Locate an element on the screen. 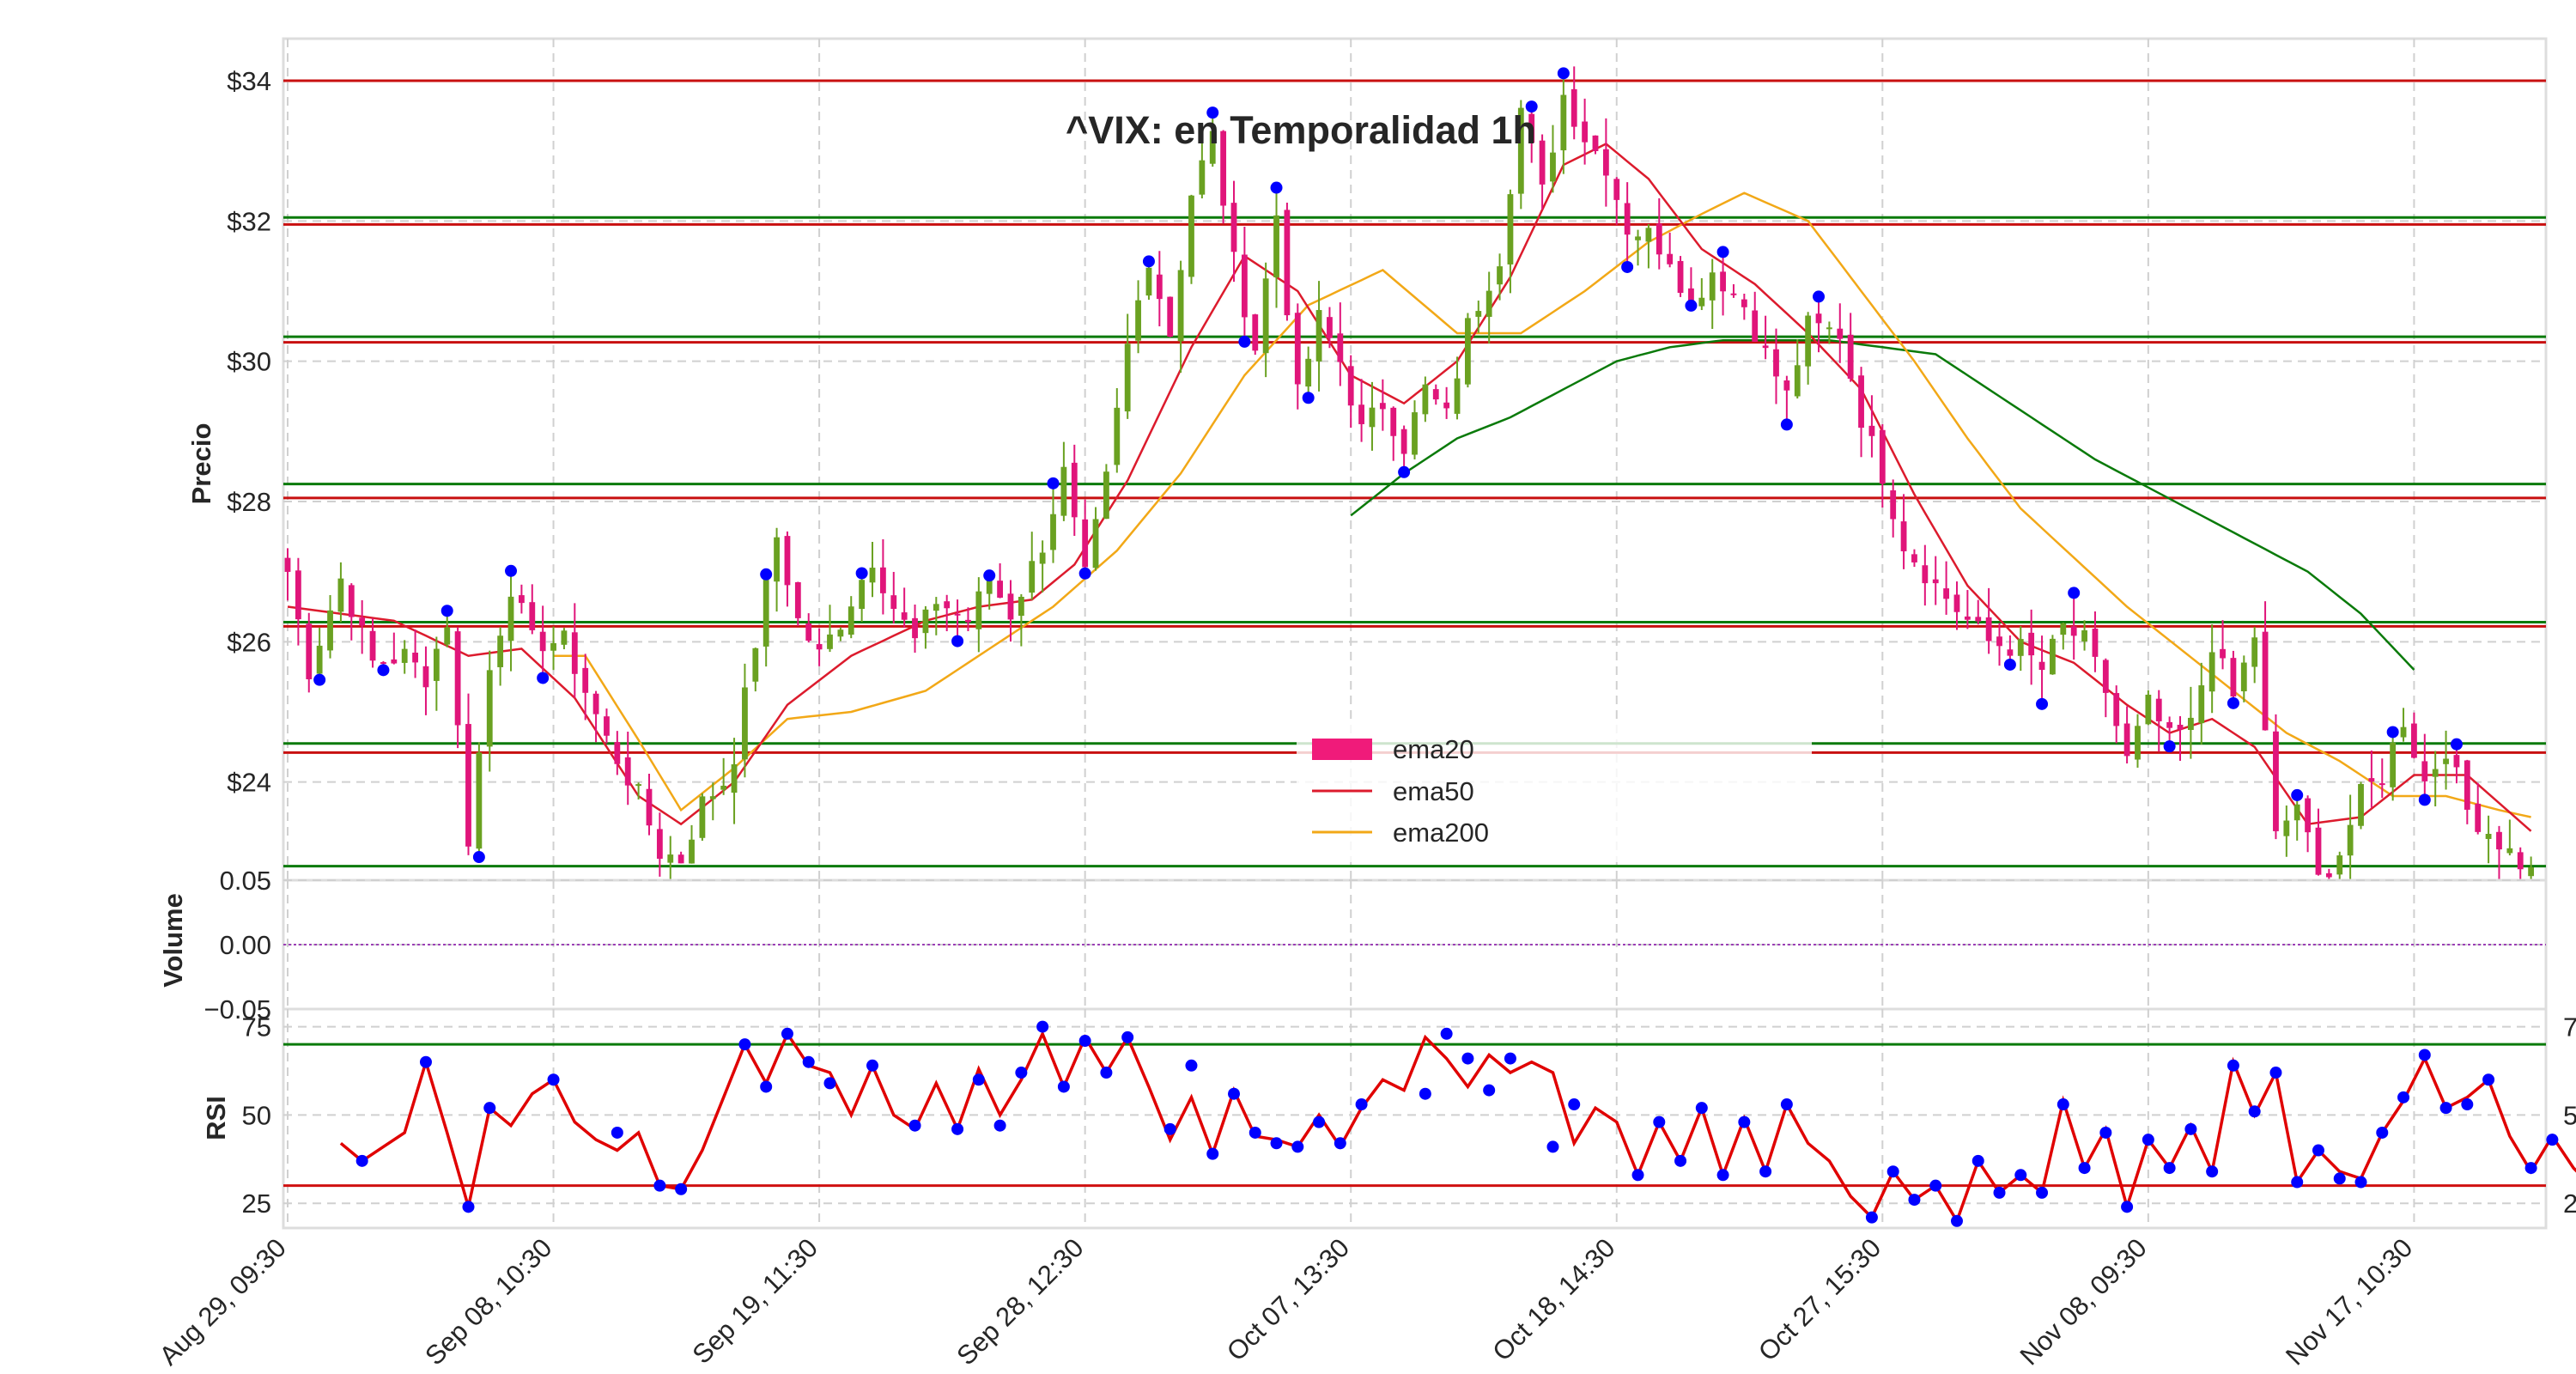  volume-y-tick-label: 0.00 is located at coordinates (246, 945).